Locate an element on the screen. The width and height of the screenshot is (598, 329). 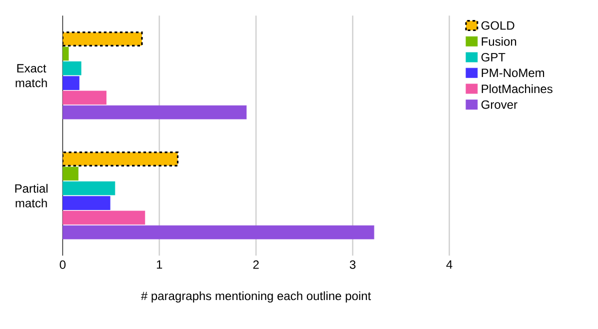
x-axis-title: # paragraphs mentioning each outline point is located at coordinates (255, 297).